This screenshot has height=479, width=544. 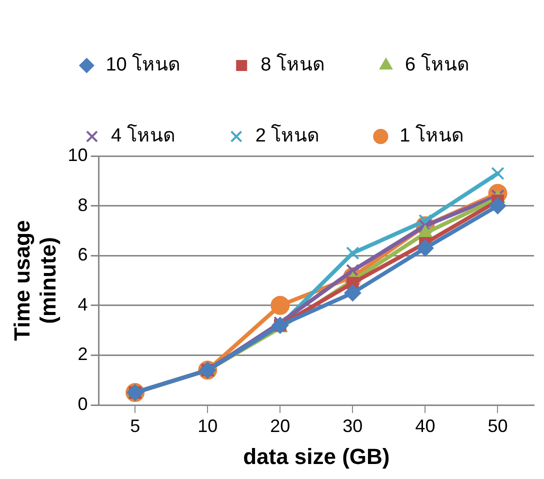 I want to click on y-axis-title: Time usage (minute), so click(x=35, y=280).